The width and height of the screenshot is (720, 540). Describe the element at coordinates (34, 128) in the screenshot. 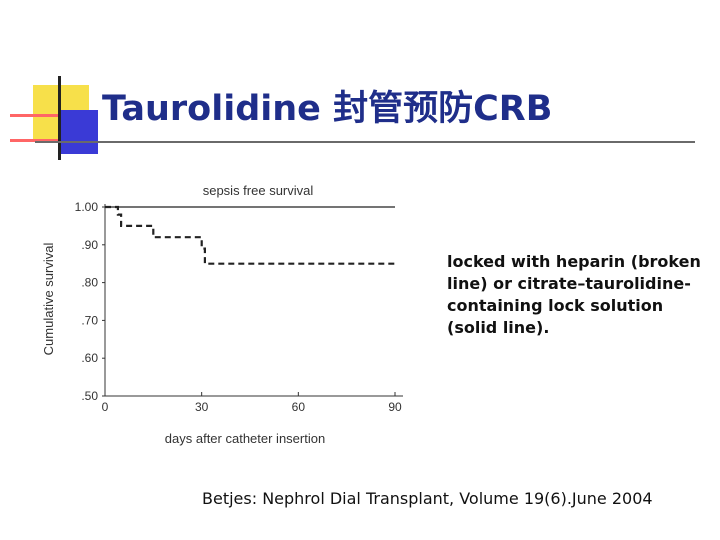

I see `decor-red-lines` at that location.